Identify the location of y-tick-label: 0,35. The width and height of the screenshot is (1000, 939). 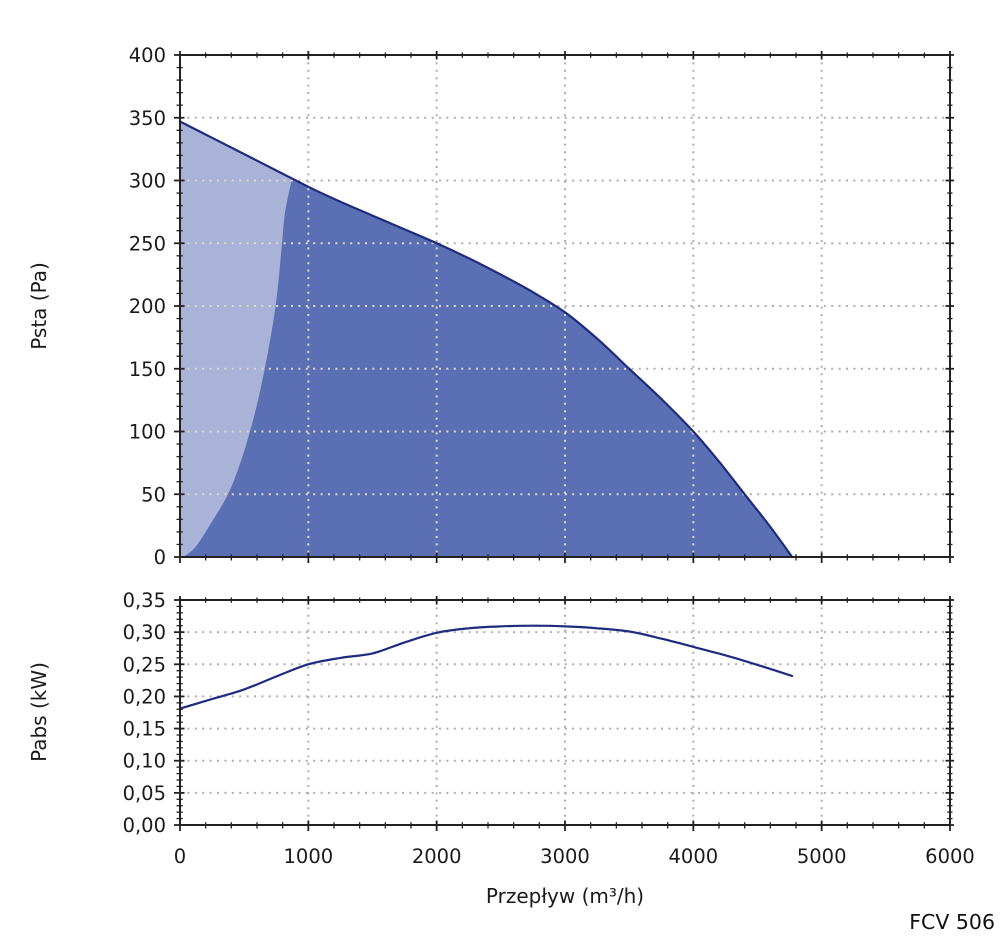
(144, 600).